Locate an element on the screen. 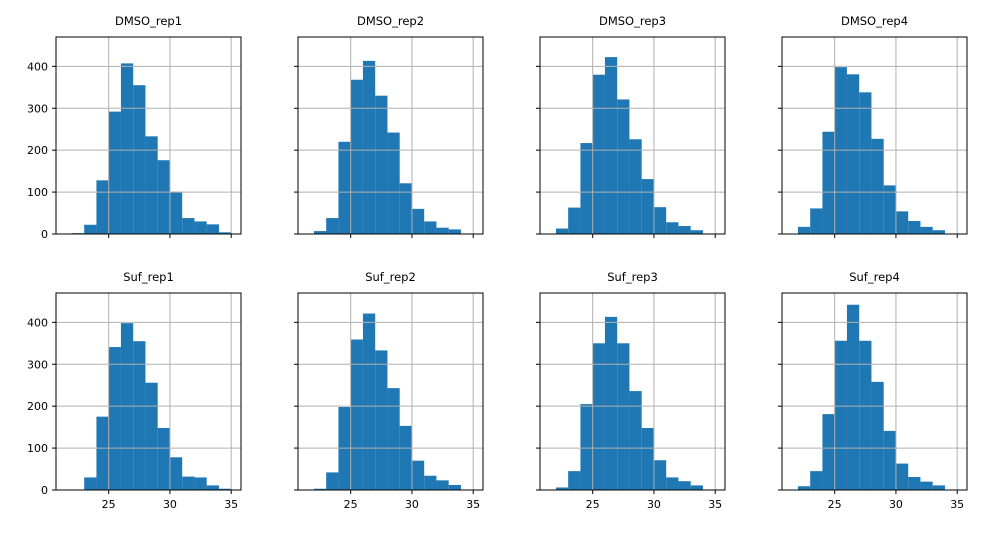 This screenshot has height=533, width=983. panel-title: DMSO_rep3 is located at coordinates (632, 21).